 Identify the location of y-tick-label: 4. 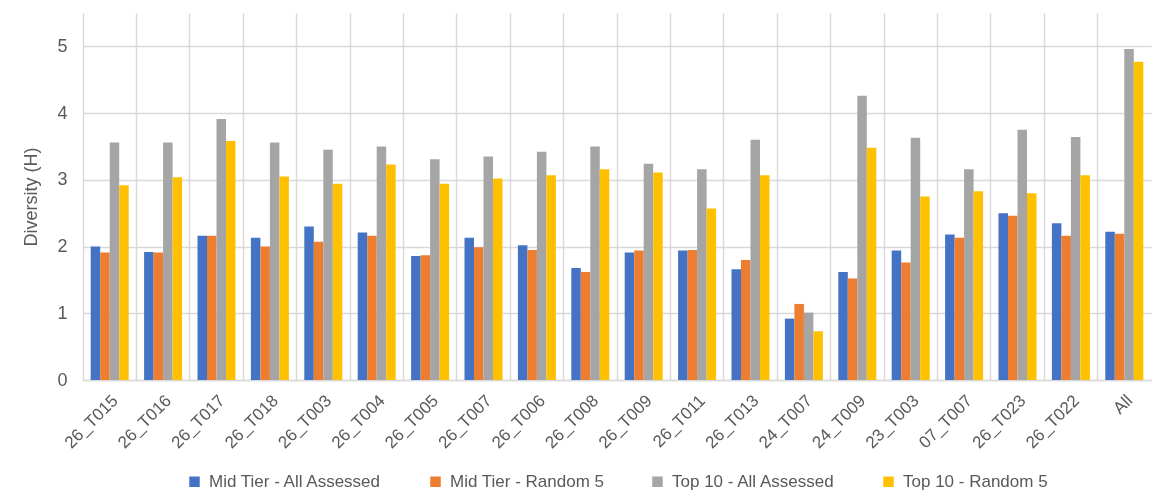
(62, 112).